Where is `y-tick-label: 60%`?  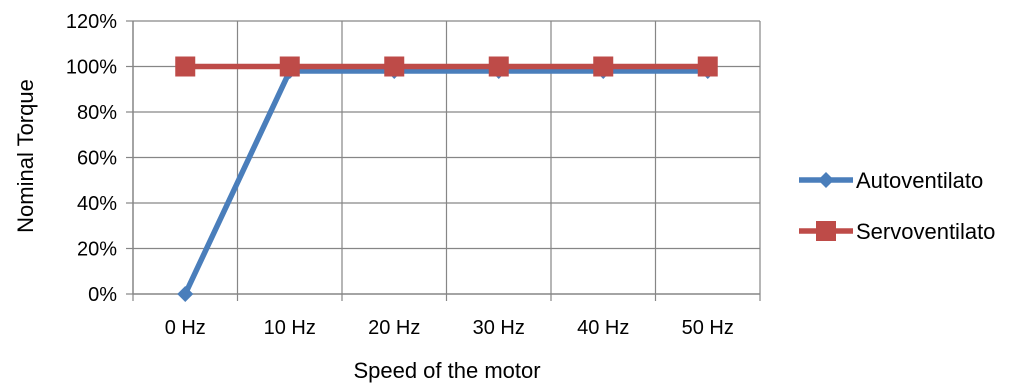 y-tick-label: 60% is located at coordinates (97, 159).